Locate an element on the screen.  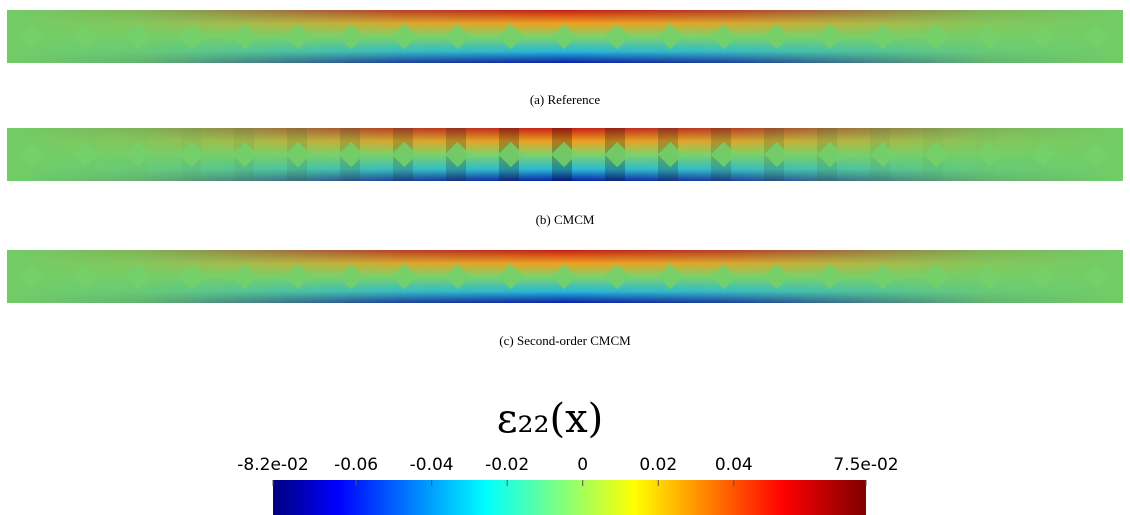
colorbar-tick-label: -0.02 is located at coordinates (507, 465).